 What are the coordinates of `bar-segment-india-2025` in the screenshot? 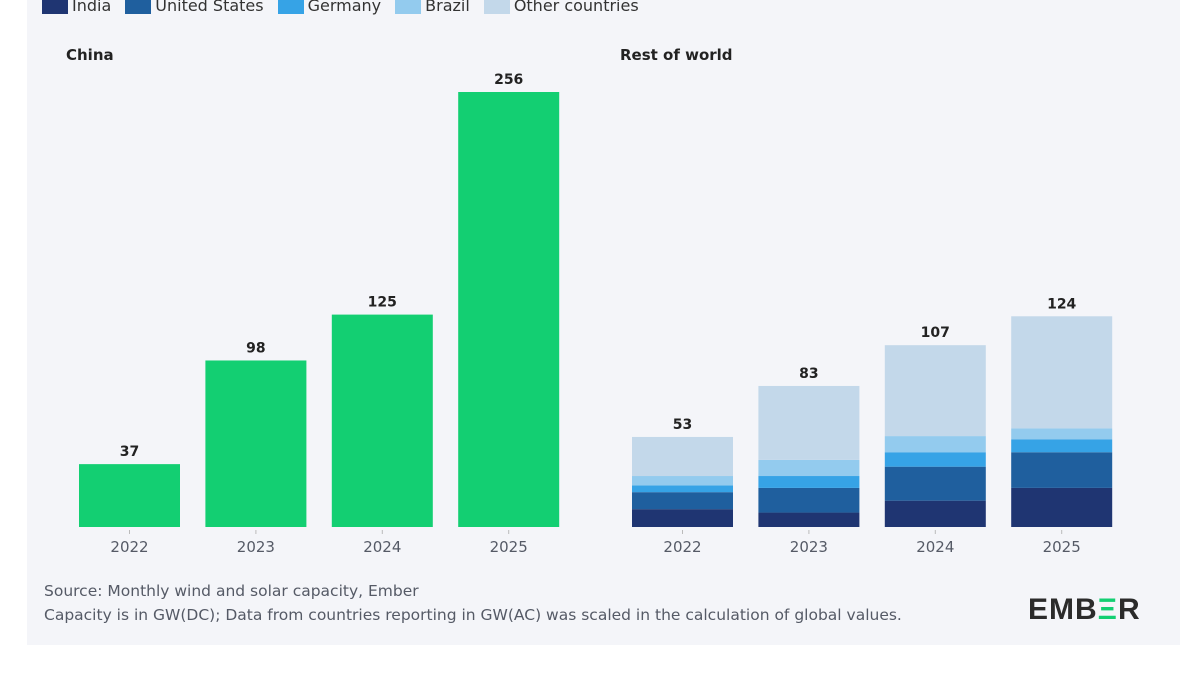 It's located at (1062, 507).